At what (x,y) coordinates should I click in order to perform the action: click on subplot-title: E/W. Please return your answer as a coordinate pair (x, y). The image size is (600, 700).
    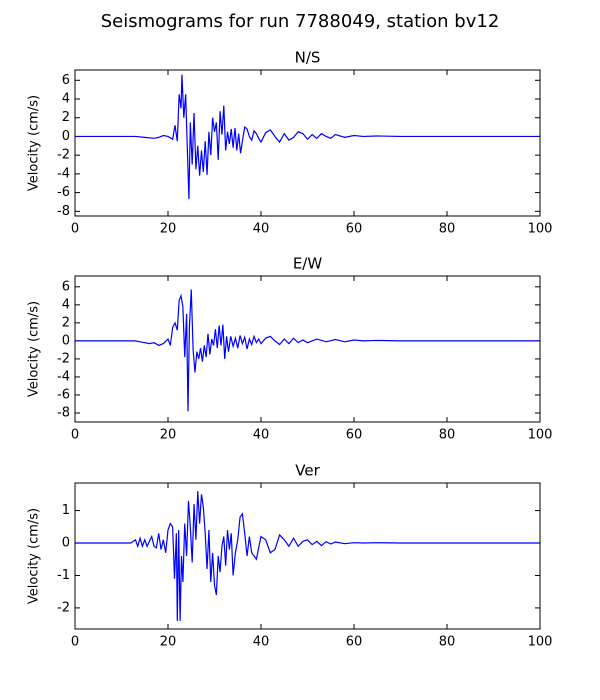
    Looking at the image, I should click on (308, 264).